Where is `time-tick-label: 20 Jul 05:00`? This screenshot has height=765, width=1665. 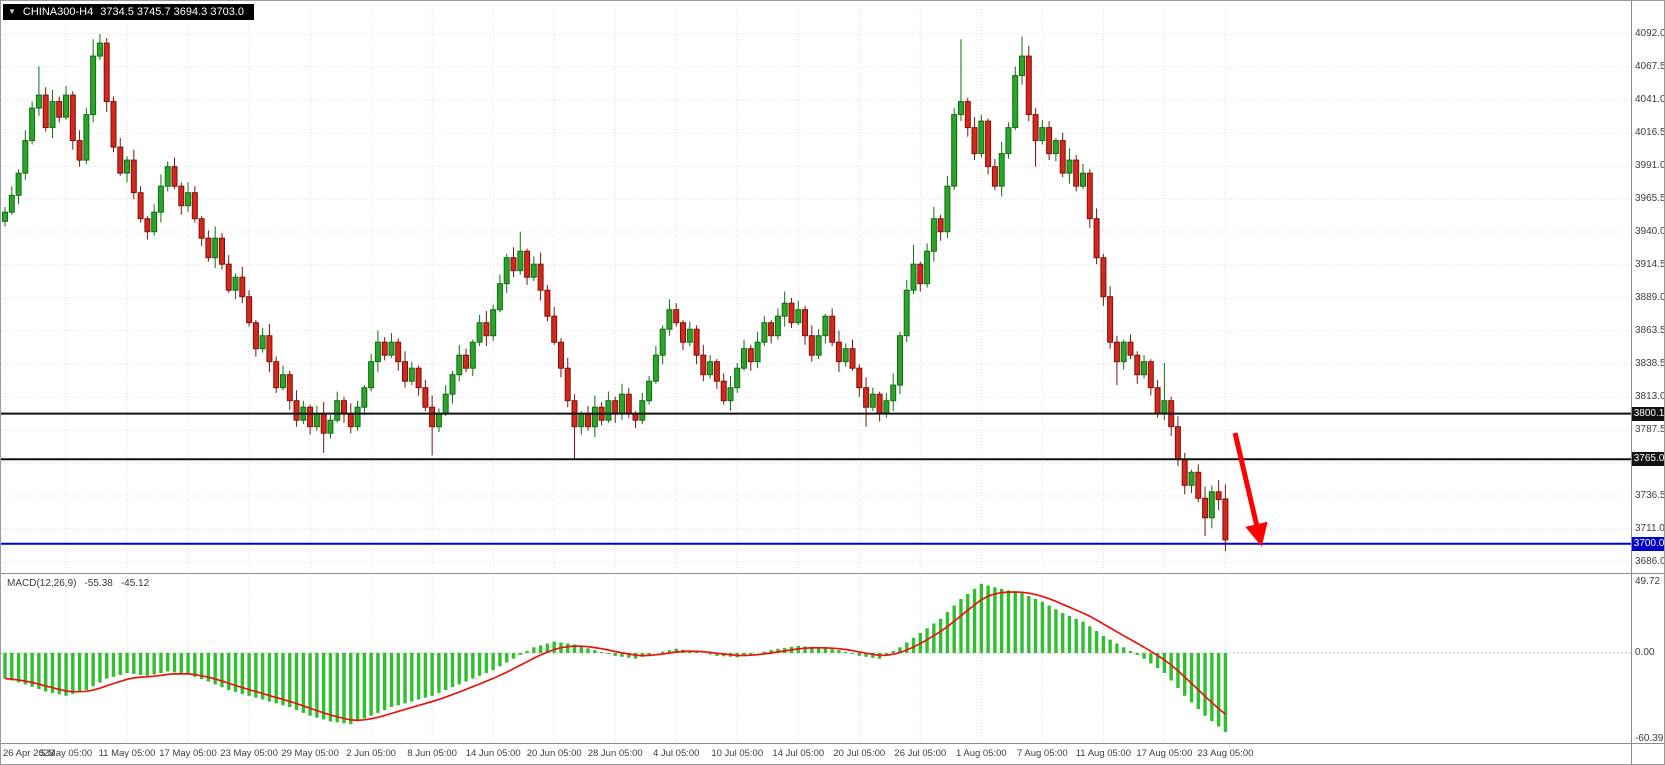
time-tick-label: 20 Jul 05:00 is located at coordinates (859, 753).